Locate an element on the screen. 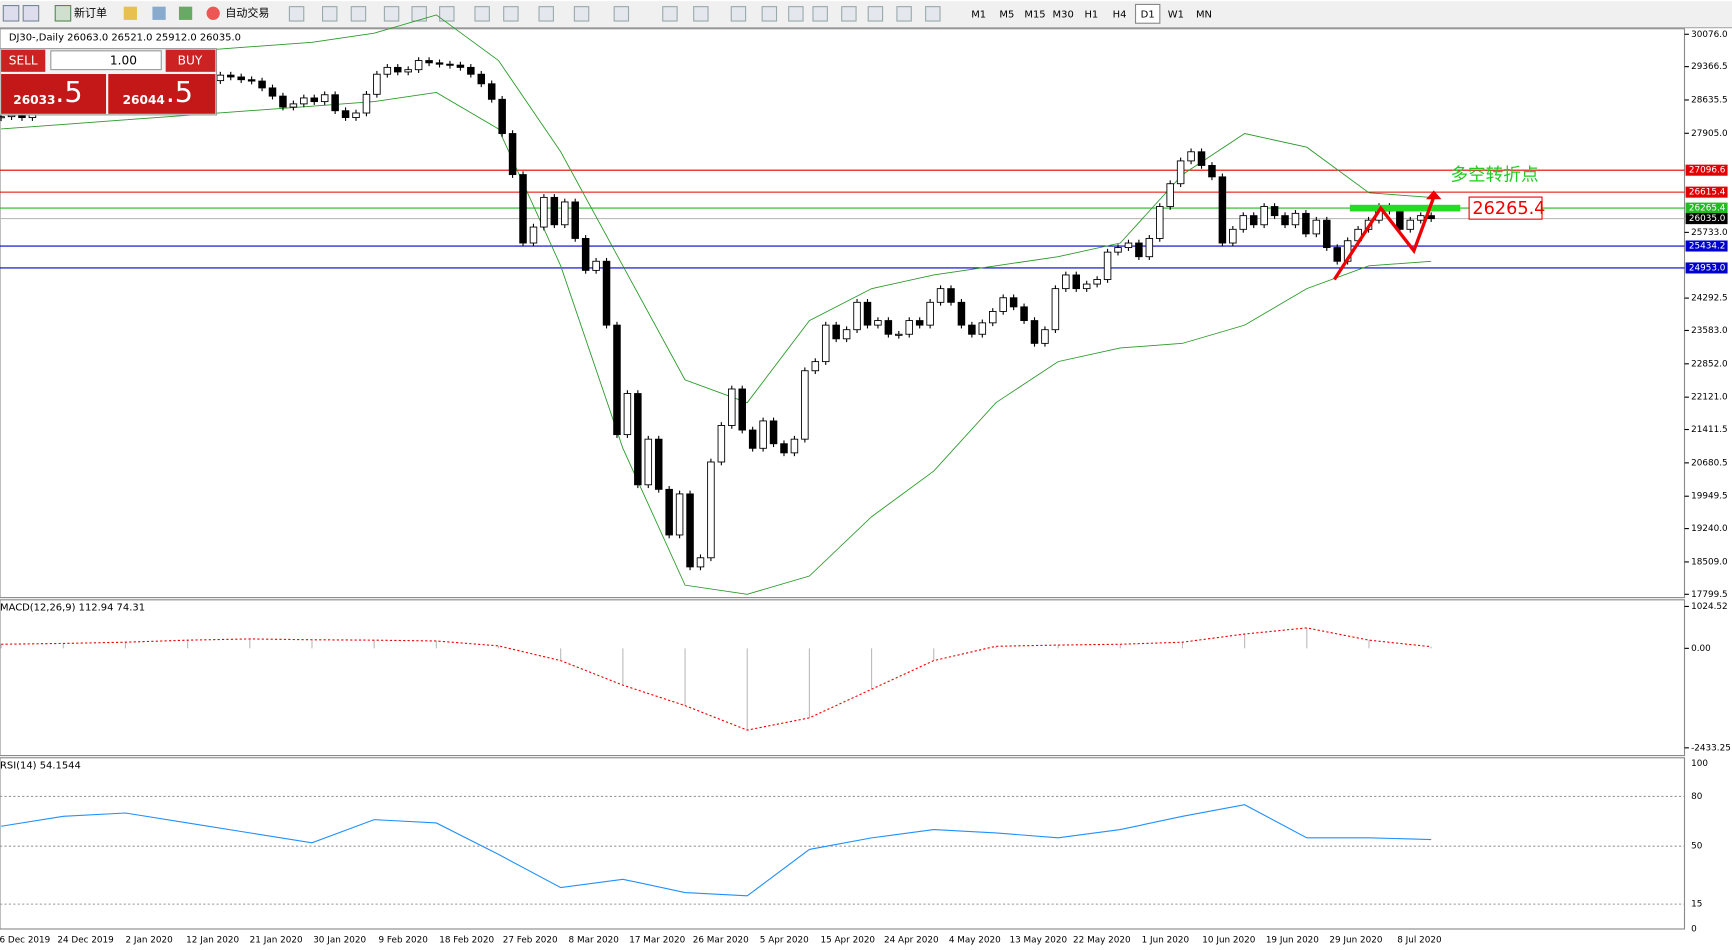 The height and width of the screenshot is (950, 1732). x-tick-label: 15 Apr 2020 is located at coordinates (847, 941).